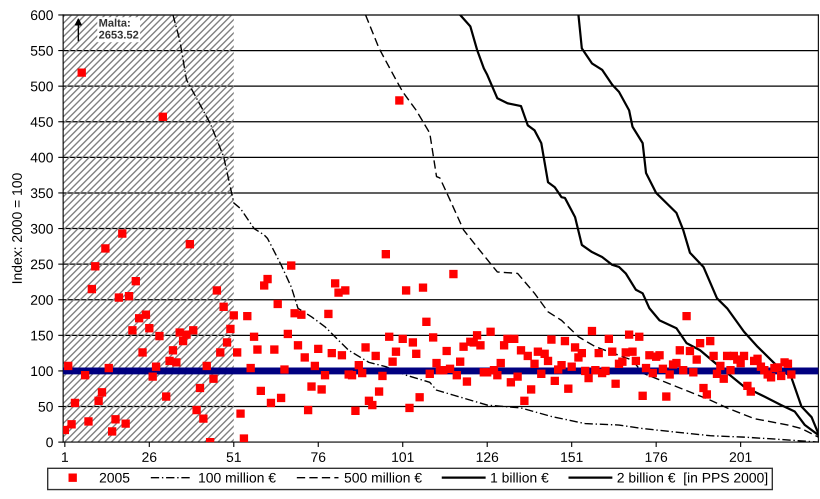 Image resolution: width=820 pixels, height=499 pixels. I want to click on y-tick-label: 500, so click(41, 86).